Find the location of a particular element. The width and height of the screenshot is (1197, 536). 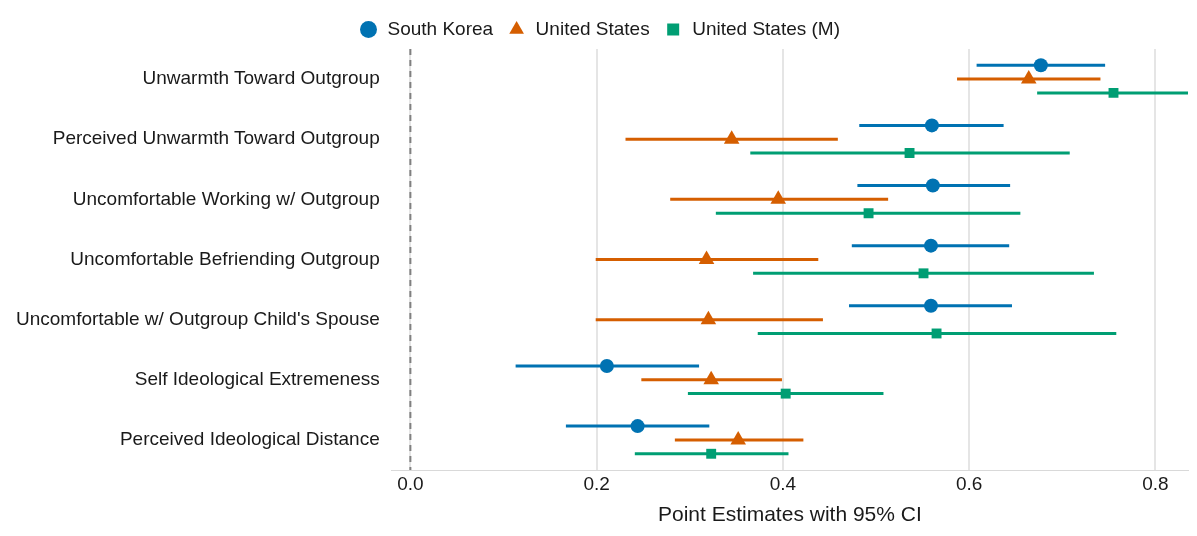

y-tick-label: Perceived Ideological Distance is located at coordinates (249, 439).